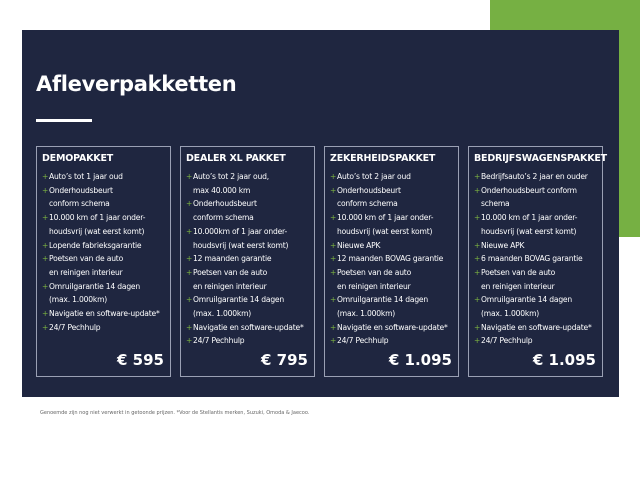  I want to click on package-feature: + Onderhoudsbeurt conform, so click(535, 191).